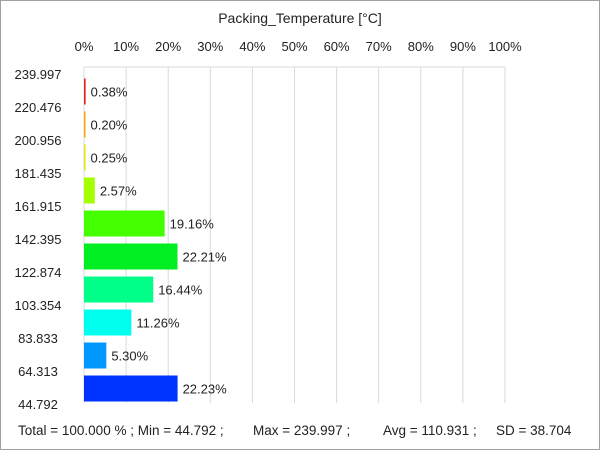  I want to click on x-axis-ticks: 0% 10% 20% 30% 40% 50% 60% 70% 80% 90% 100%, so click(298, 46).